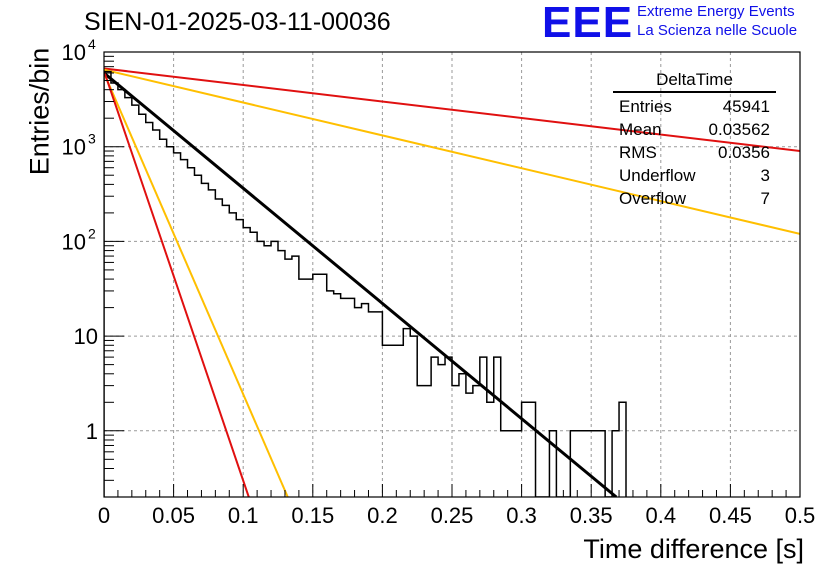 The height and width of the screenshot is (572, 836). What do you see at coordinates (716, 11) in the screenshot?
I see `org-name: Extreme Energy Events` at bounding box center [716, 11].